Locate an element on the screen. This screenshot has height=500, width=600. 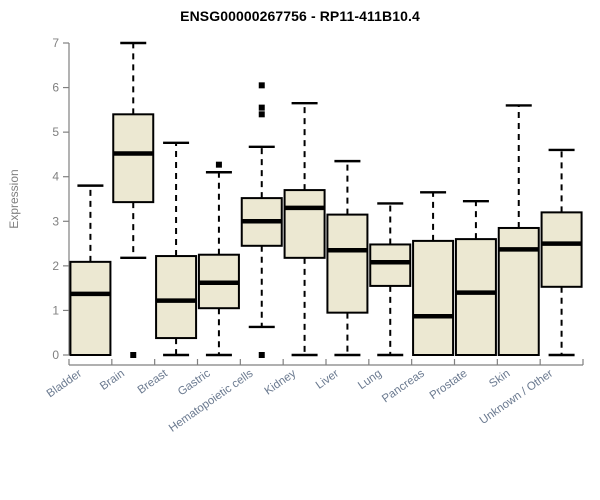
y-axis: 0 1 2 3 4 5 6 7 is located at coordinates (61, 199).